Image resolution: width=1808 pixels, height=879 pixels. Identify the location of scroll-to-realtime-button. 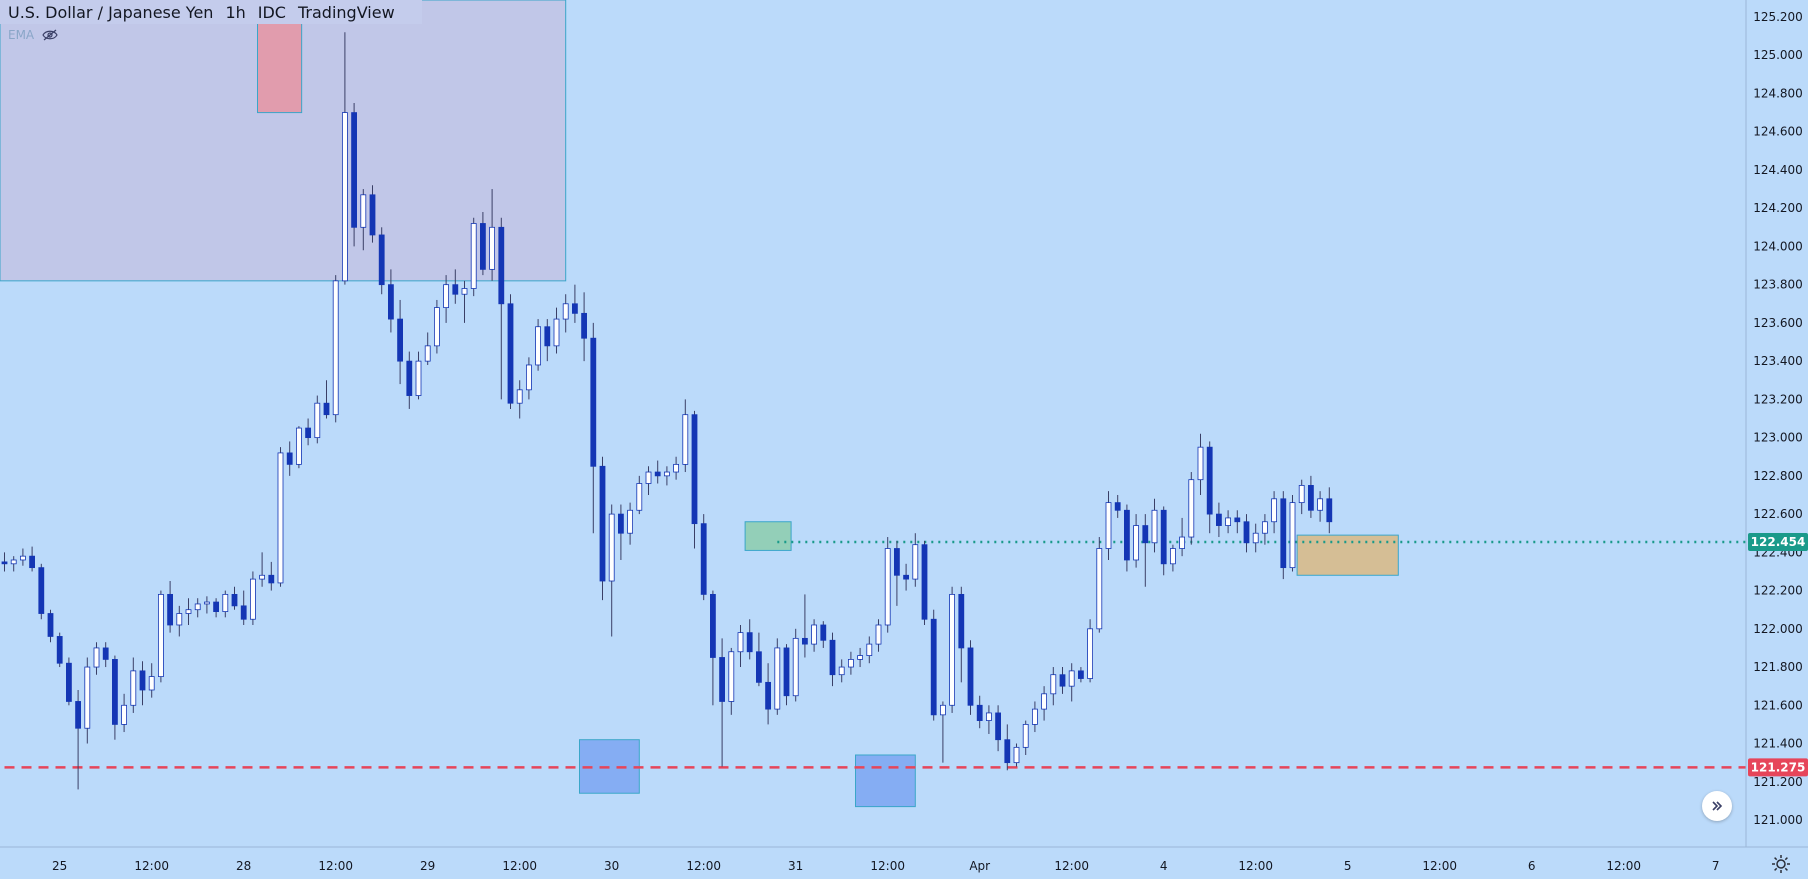
(1717, 806).